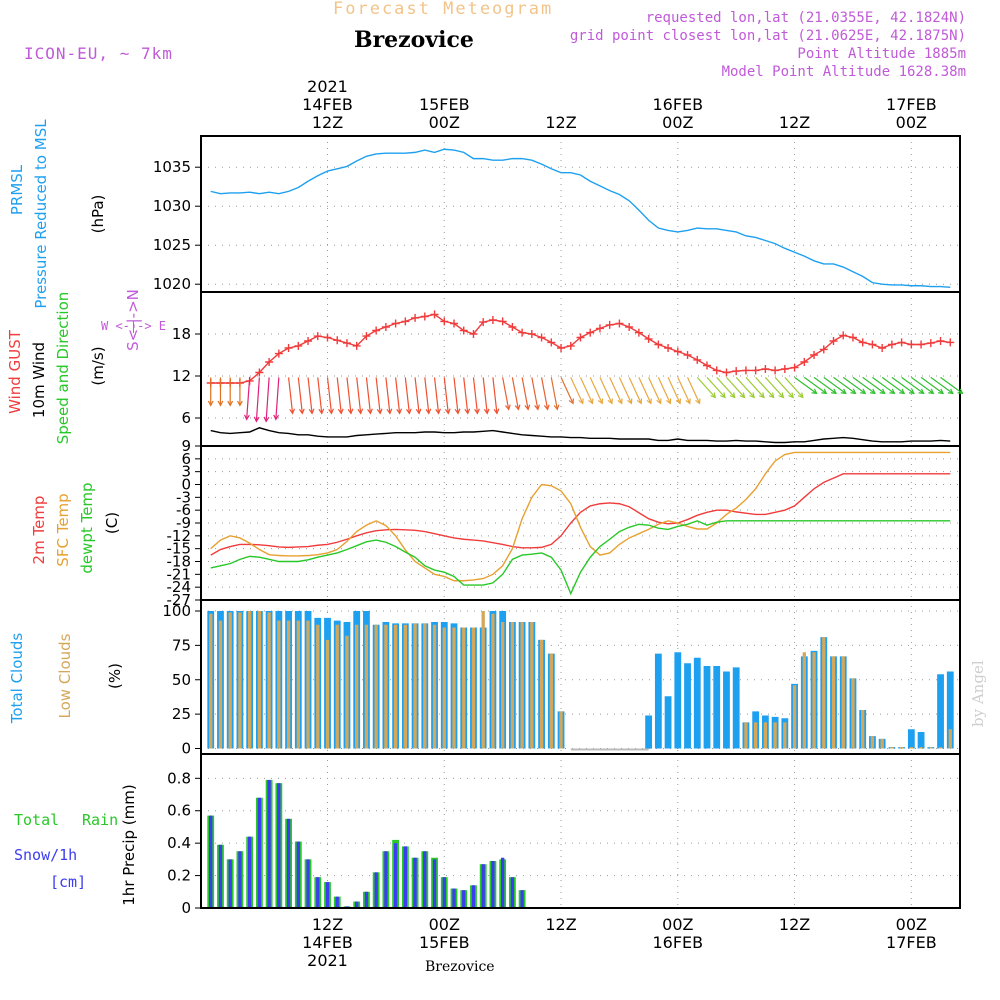 The height and width of the screenshot is (1000, 1000). I want to click on precip-total-label: Total, so click(36, 820).